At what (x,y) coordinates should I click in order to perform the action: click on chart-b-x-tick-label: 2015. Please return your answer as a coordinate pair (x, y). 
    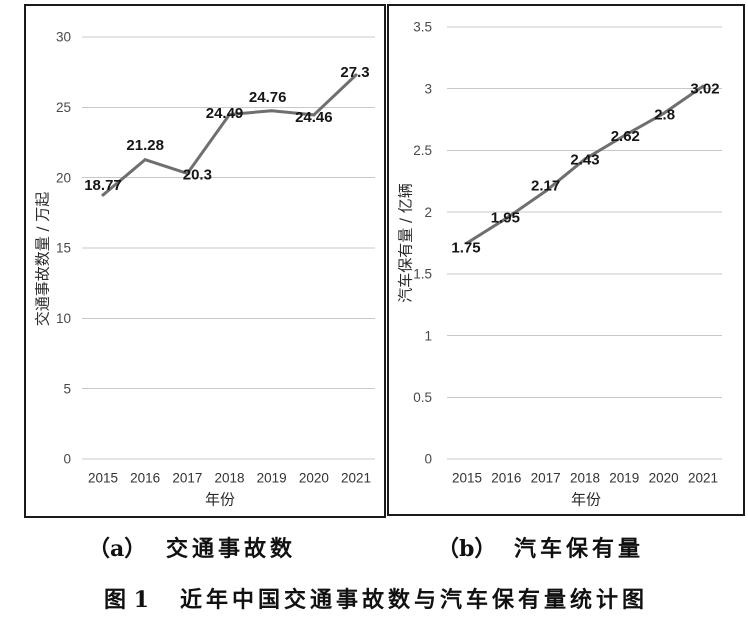
    Looking at the image, I should click on (467, 478).